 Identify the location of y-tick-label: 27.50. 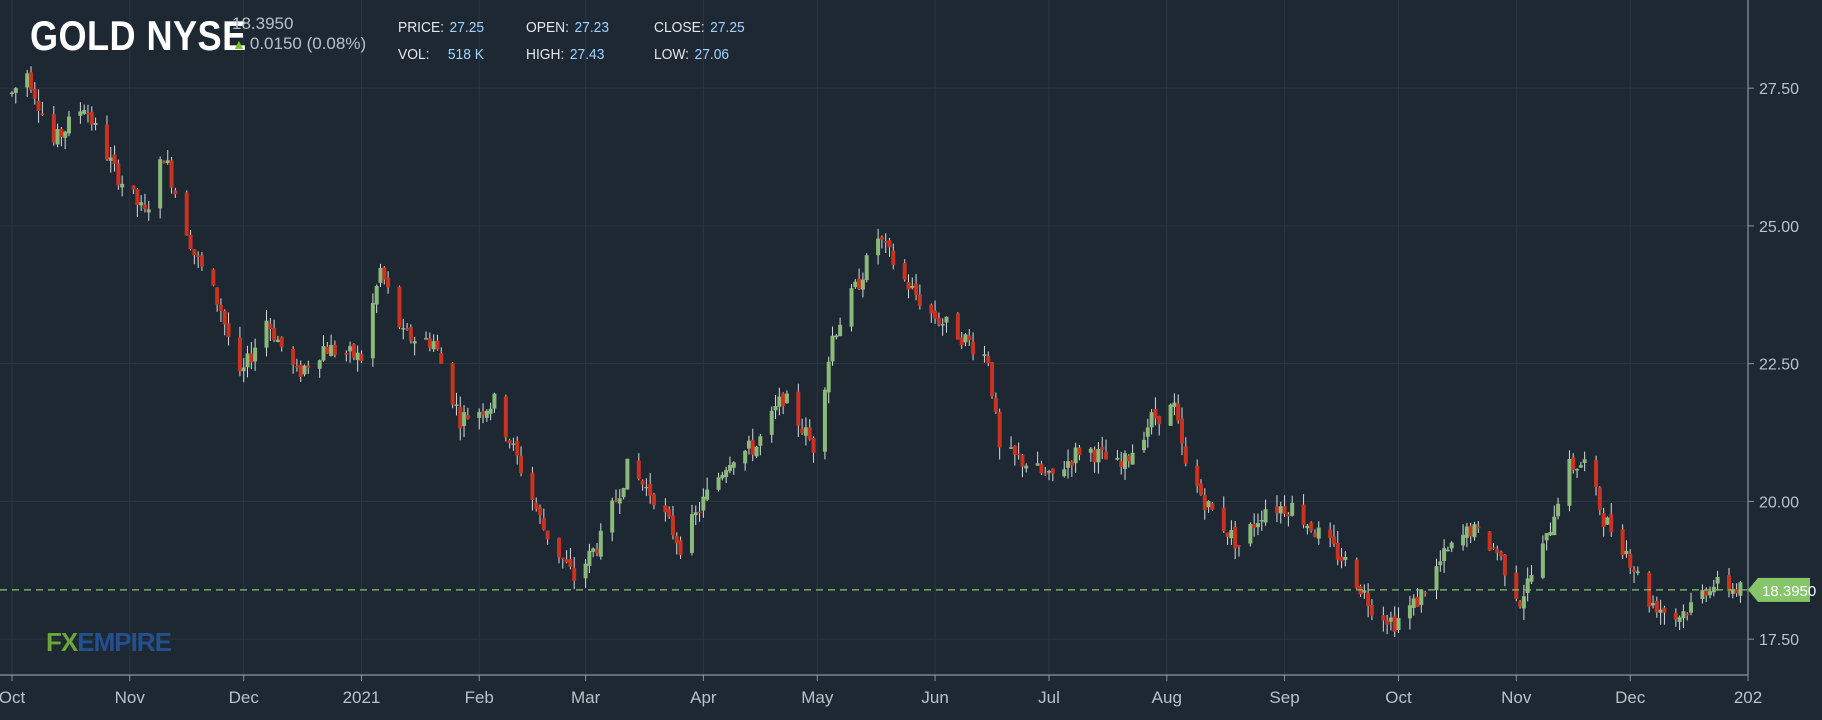
(1779, 89).